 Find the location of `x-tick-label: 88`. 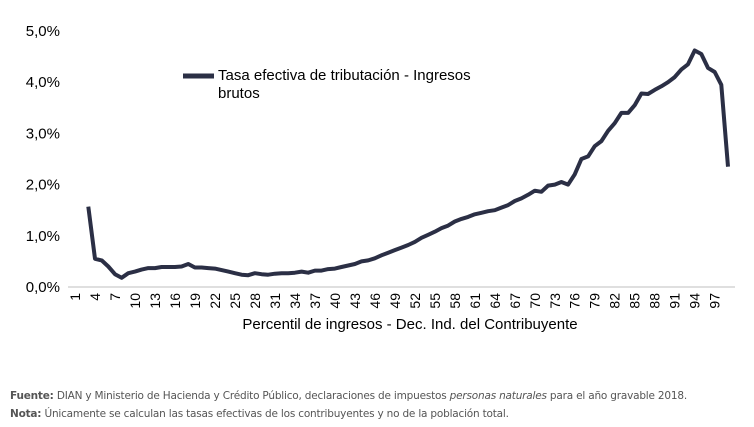

x-tick-label: 88 is located at coordinates (655, 301).